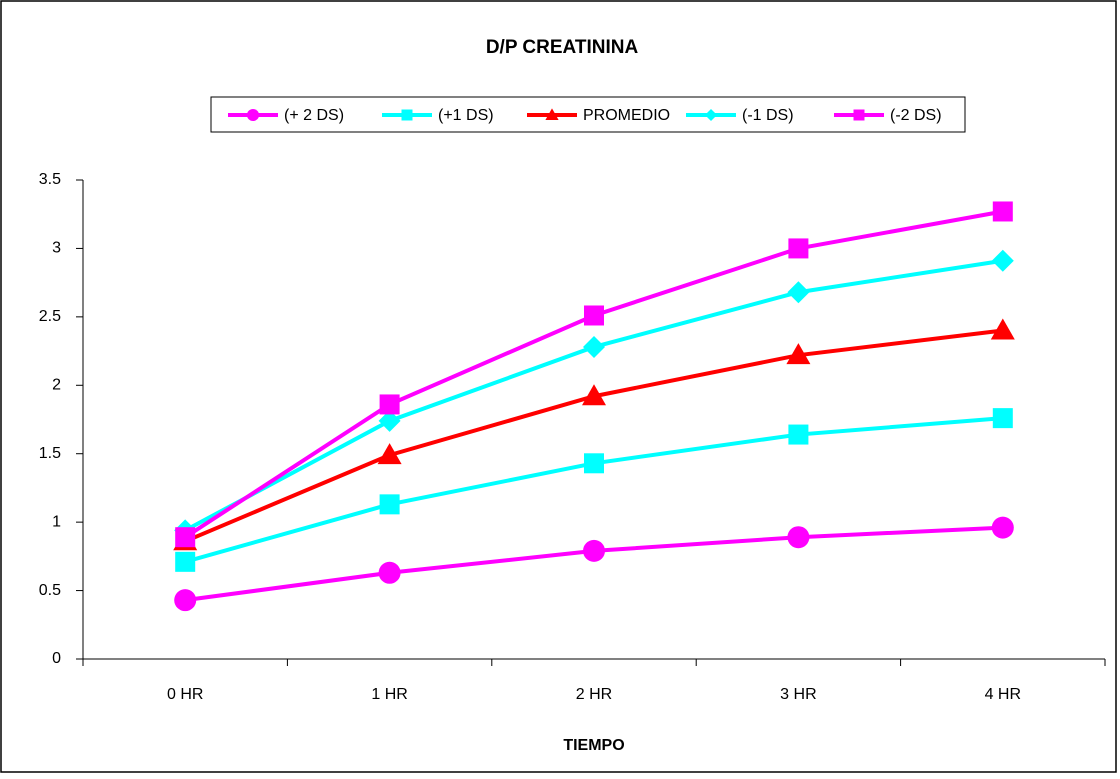 This screenshot has height=779, width=1120. I want to click on legend-label: (+ 2 DS), so click(314, 115).